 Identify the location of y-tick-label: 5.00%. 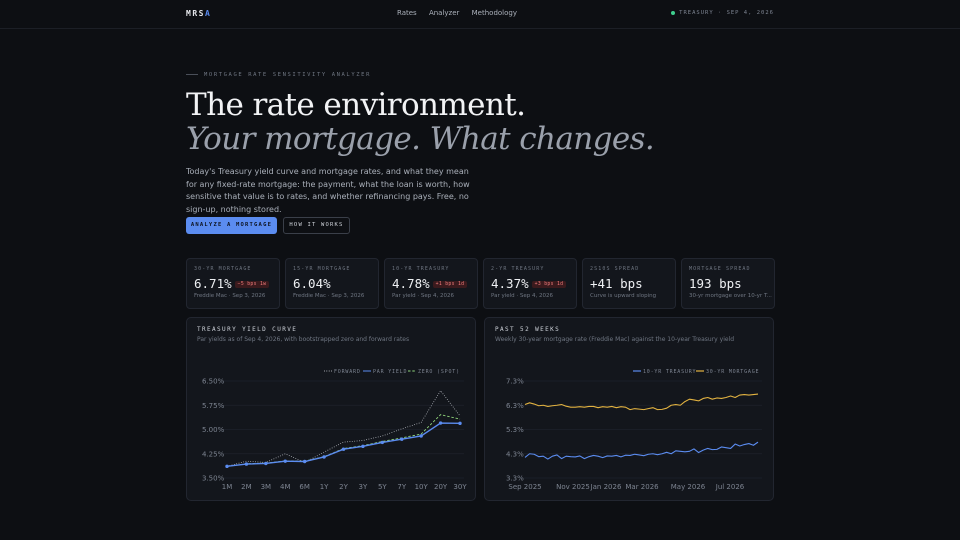
(213, 430).